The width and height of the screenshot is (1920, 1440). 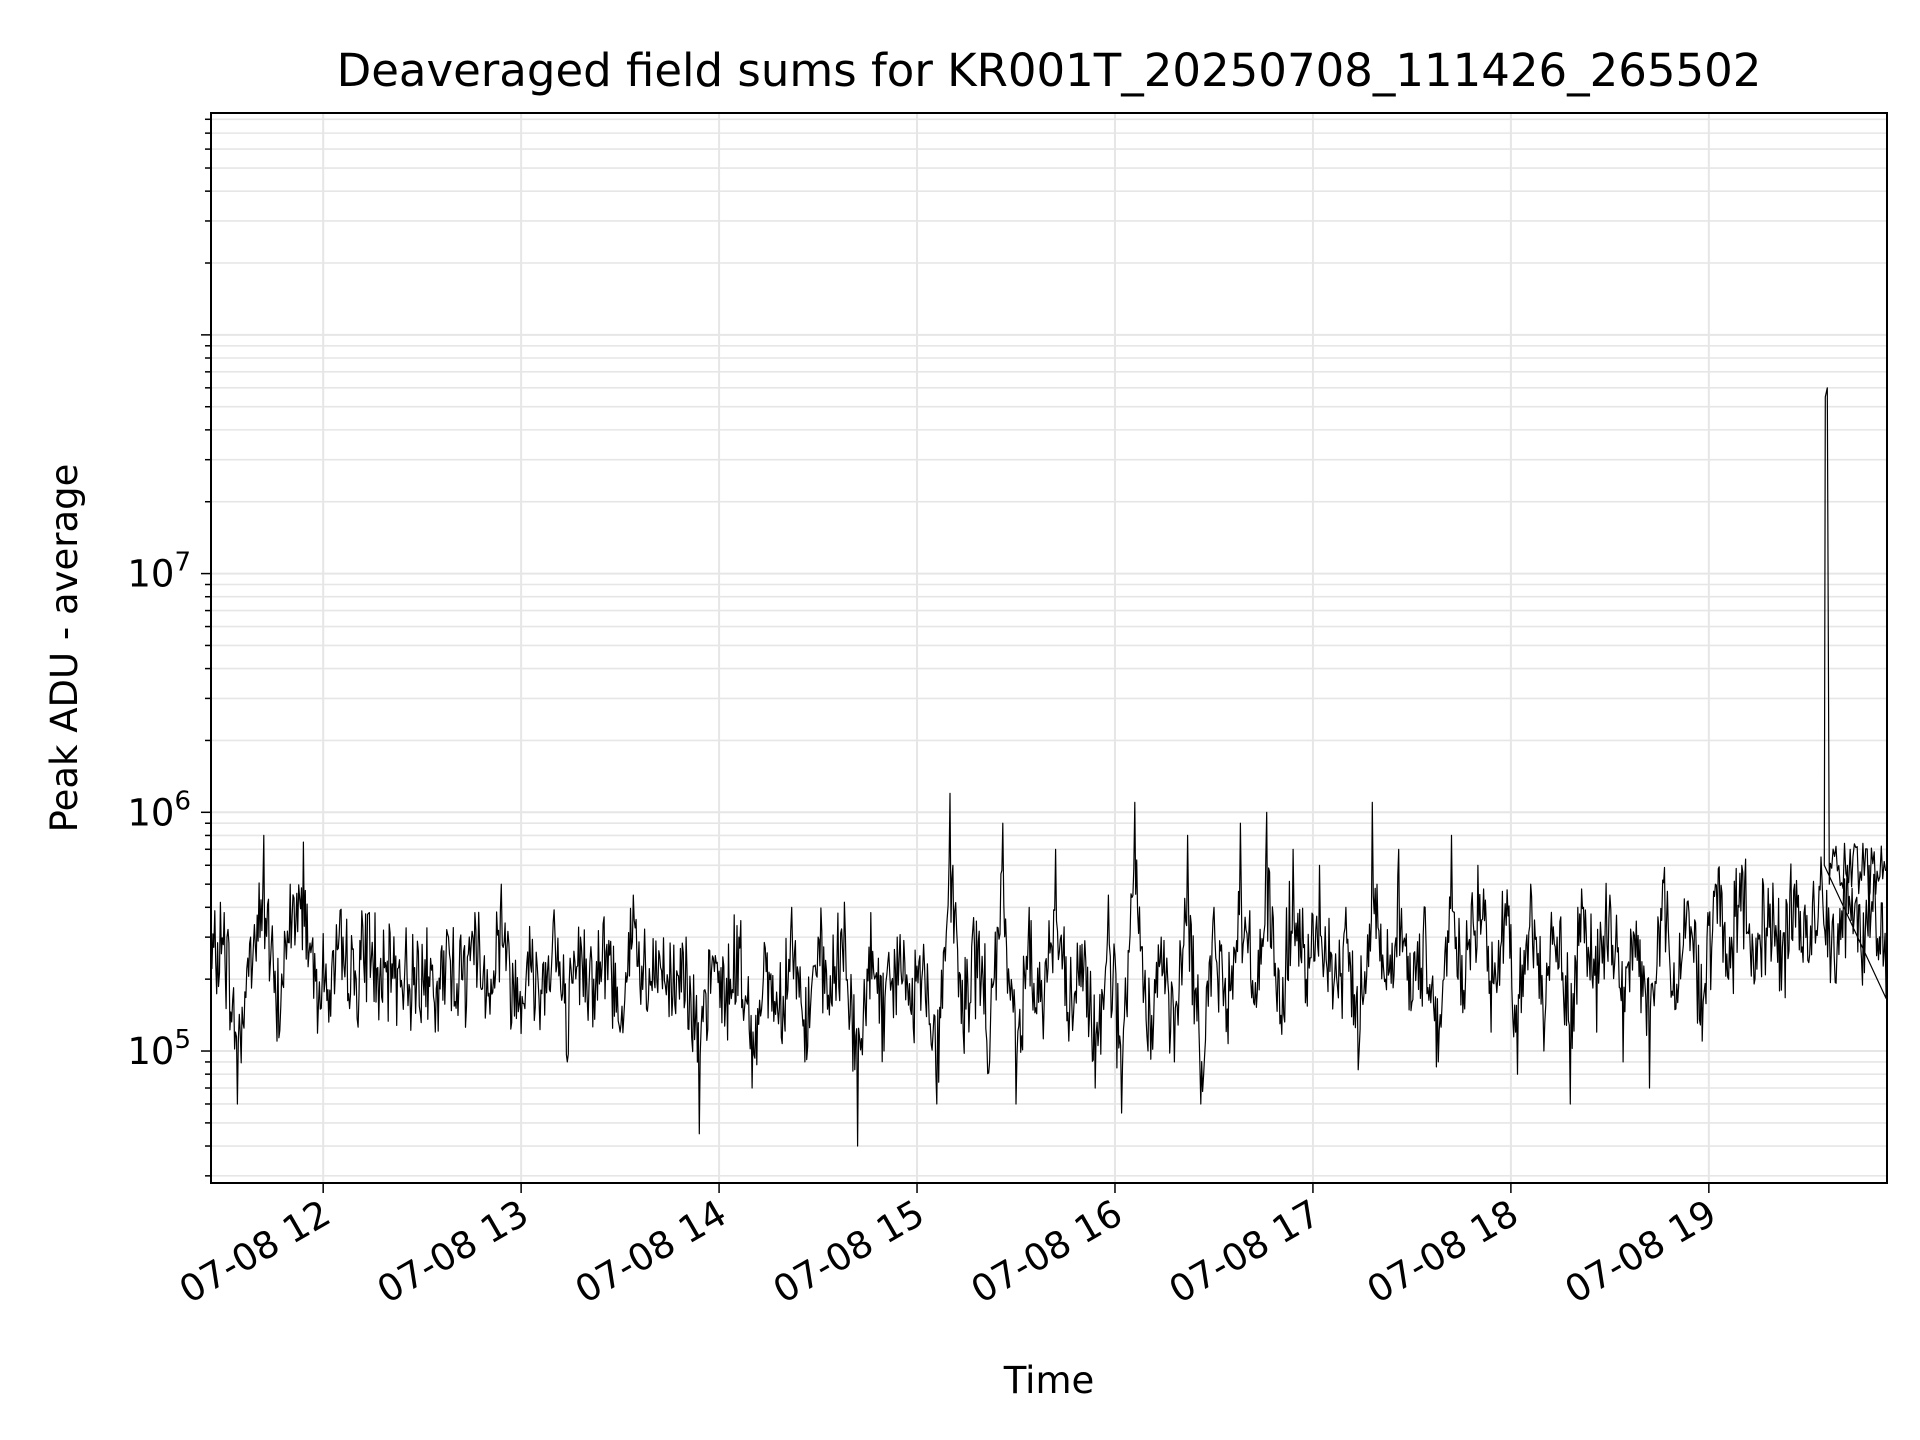 What do you see at coordinates (64, 648) in the screenshot?
I see `y-axis-label: Peak ADU - average` at bounding box center [64, 648].